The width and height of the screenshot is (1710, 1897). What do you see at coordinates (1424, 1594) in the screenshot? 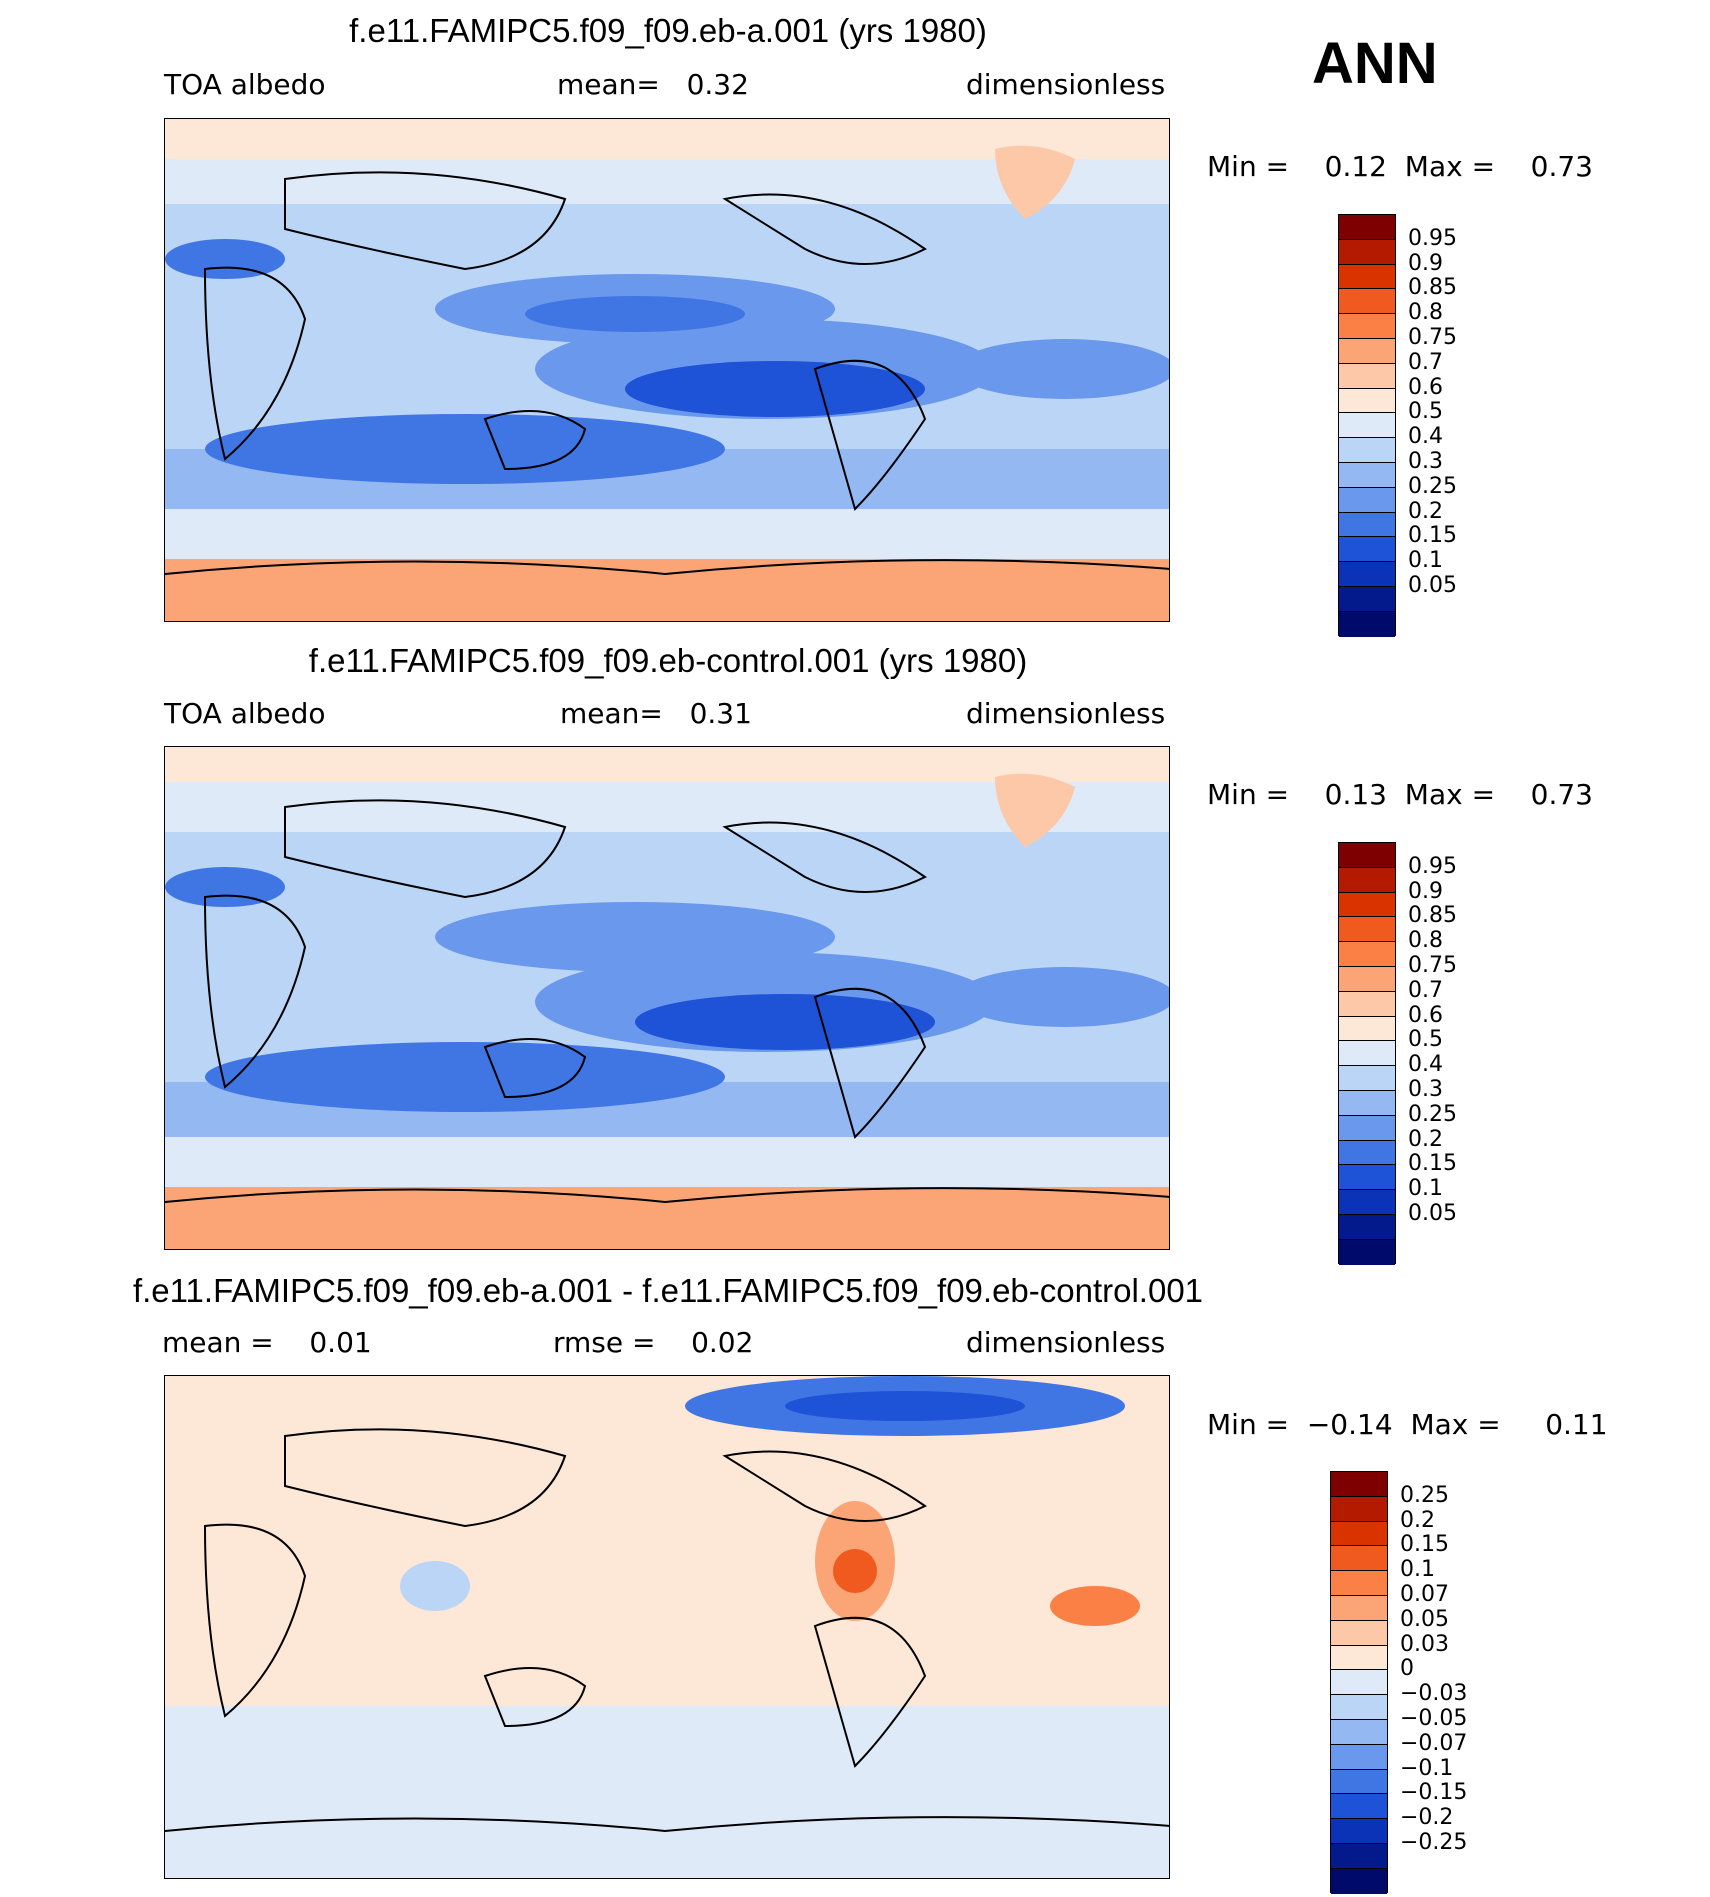
I see `colorbar-tick-label: 0.07` at bounding box center [1424, 1594].